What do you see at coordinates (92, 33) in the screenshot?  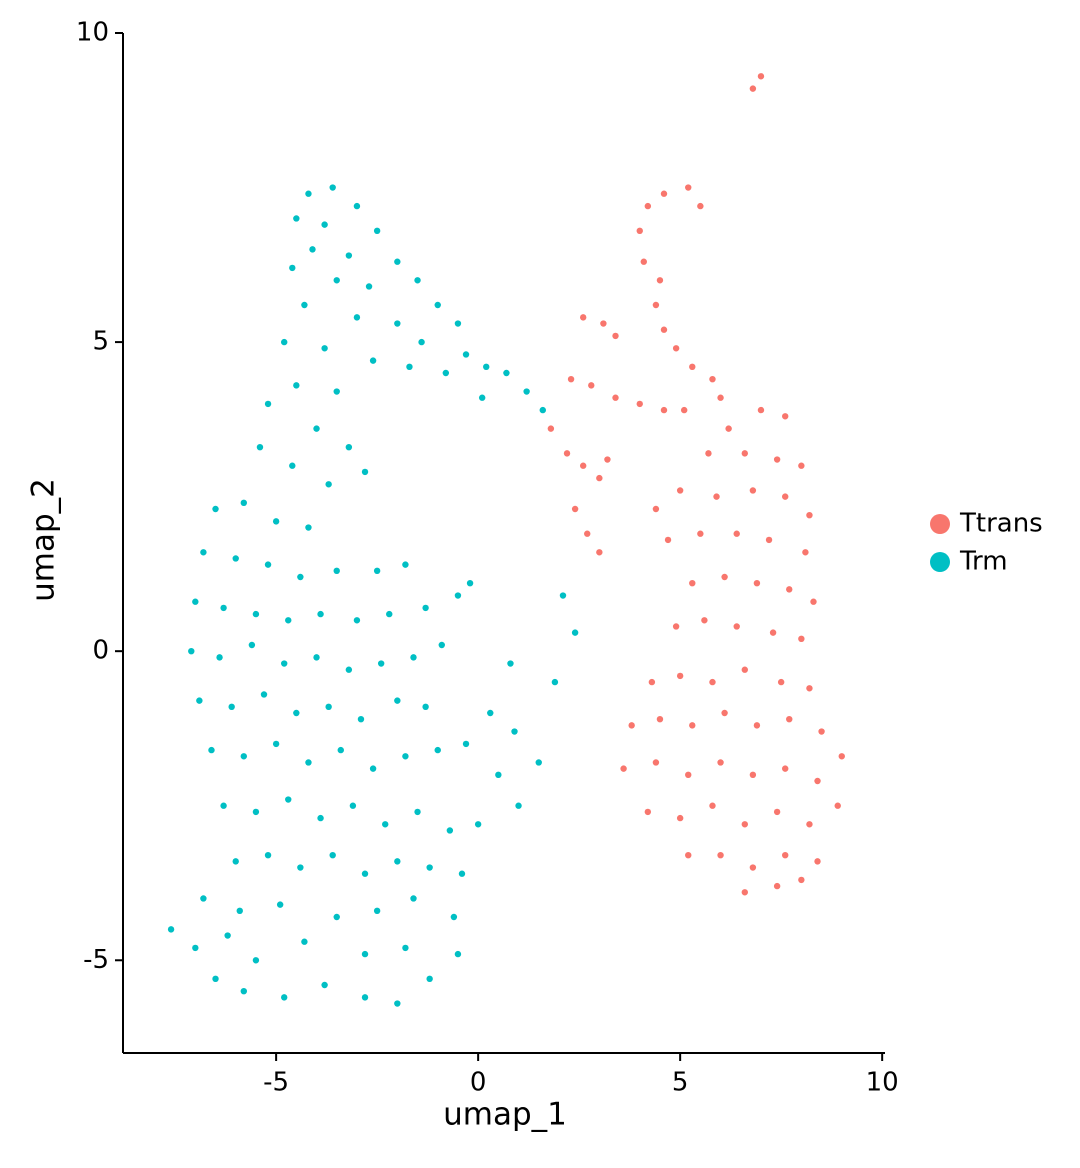 I see `y-tick-label: 10` at bounding box center [92, 33].